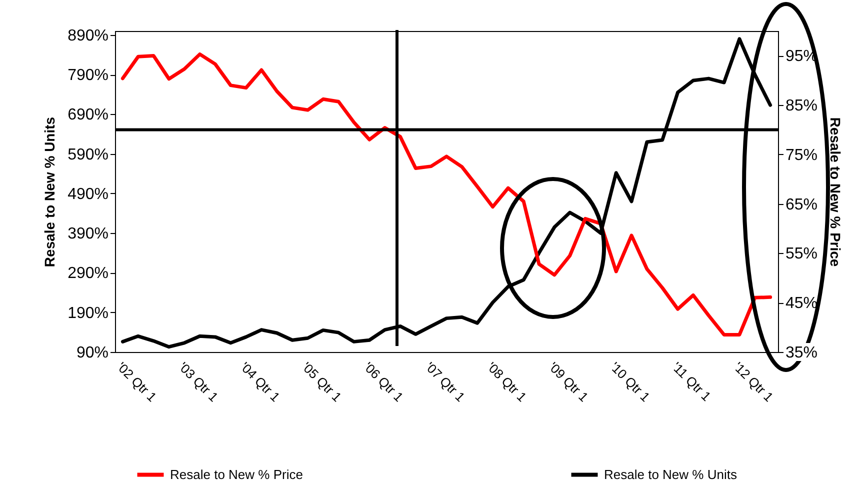 The width and height of the screenshot is (865, 484). What do you see at coordinates (802, 353) in the screenshot?
I see `y2-tick-label: 35%` at bounding box center [802, 353].